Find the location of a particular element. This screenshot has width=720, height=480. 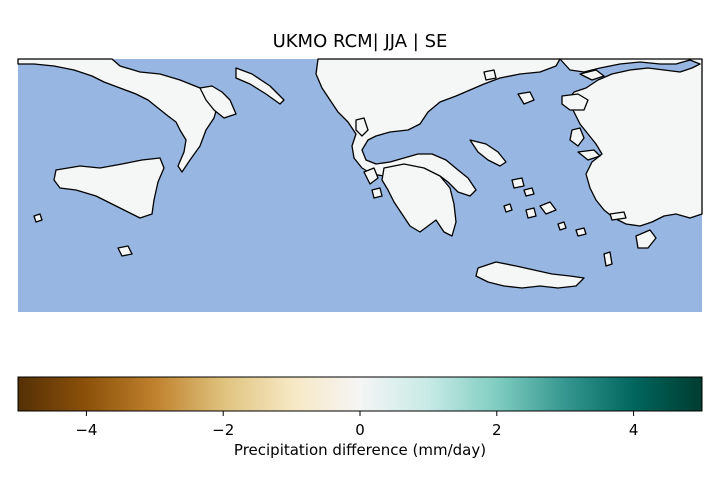

sicily-island is located at coordinates (109, 188).